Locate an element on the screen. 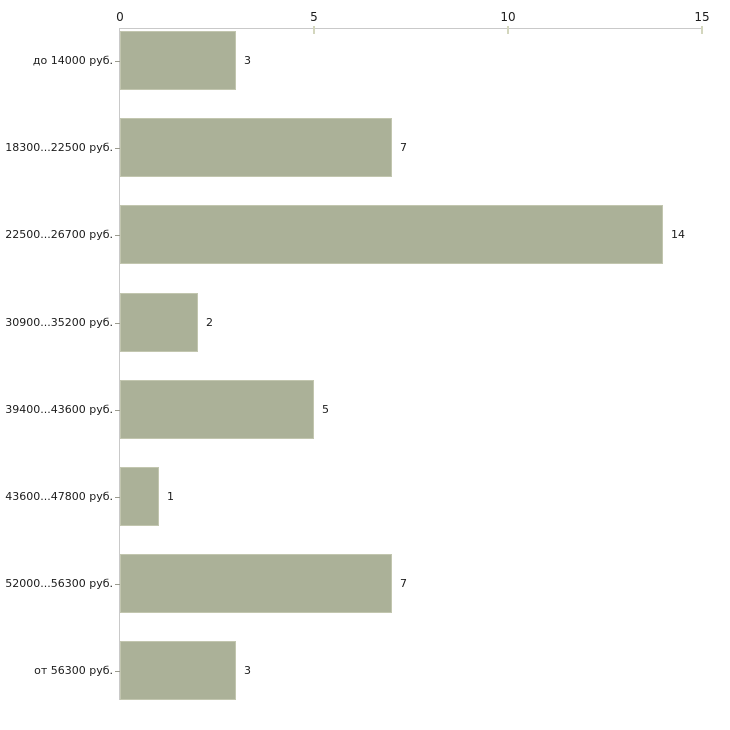 The image size is (730, 730). category-label: 22500...26700 руб. is located at coordinates (59, 234).